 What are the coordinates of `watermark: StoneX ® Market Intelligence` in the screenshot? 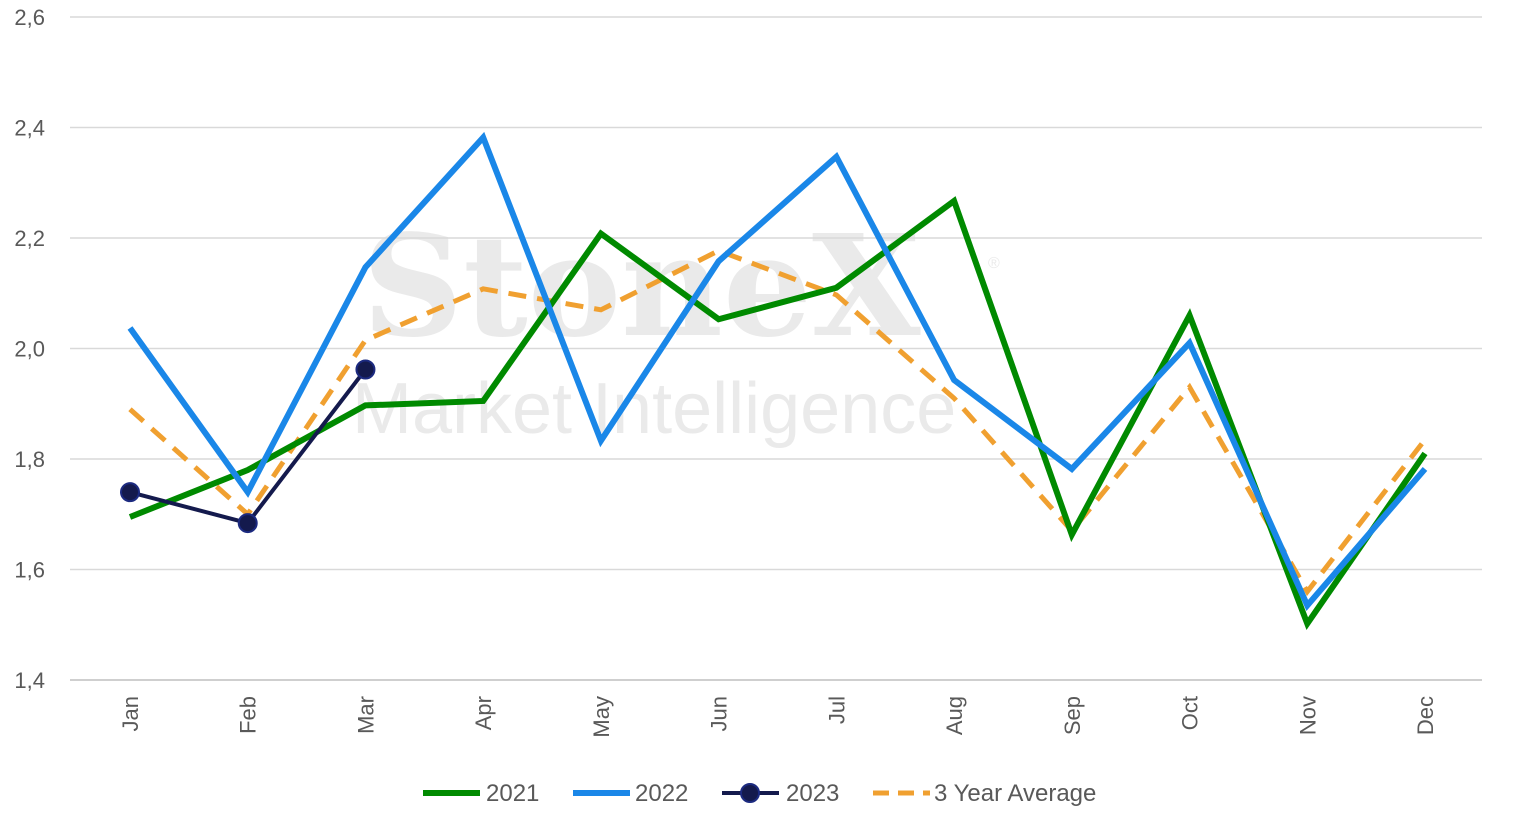 It's located at (676, 327).